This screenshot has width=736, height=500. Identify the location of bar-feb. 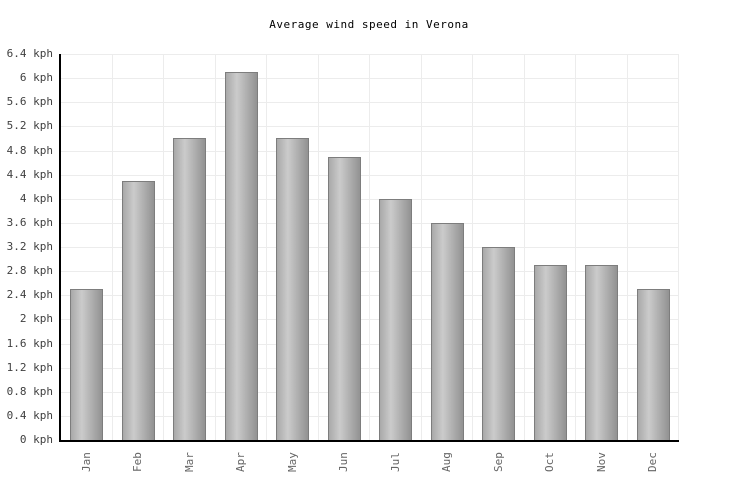
(138, 310).